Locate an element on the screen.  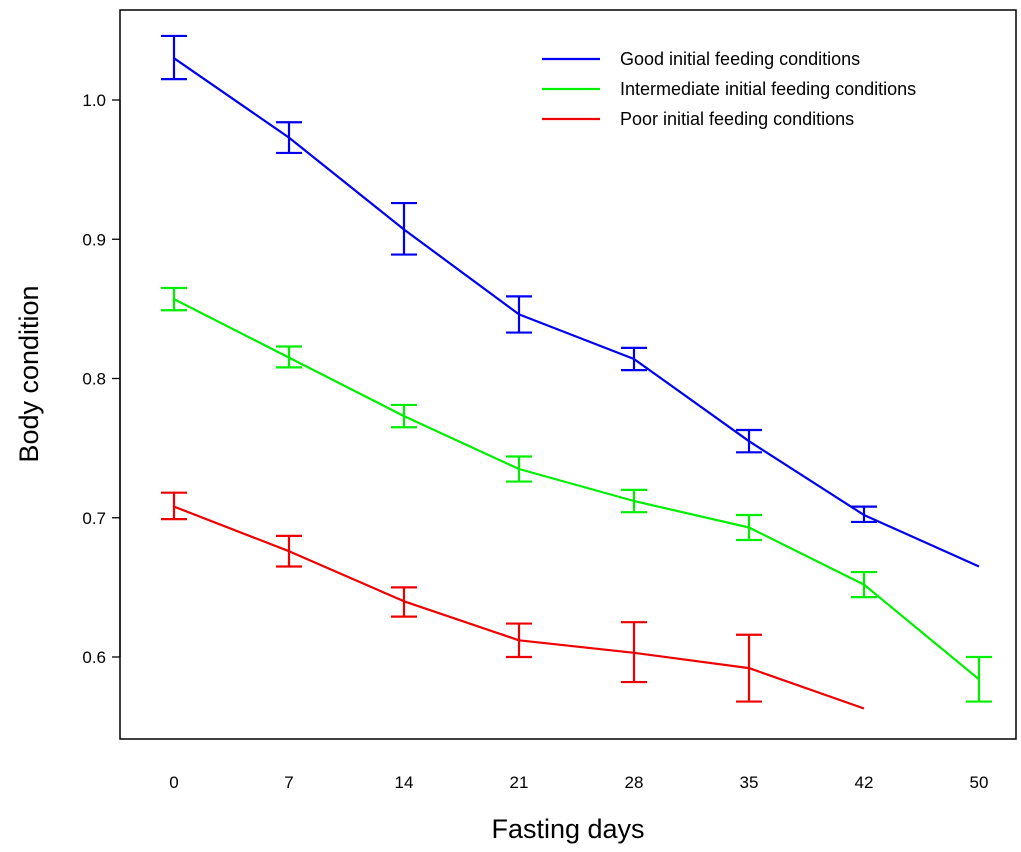
legend-item: Poor initial feeding conditions is located at coordinates (698, 119).